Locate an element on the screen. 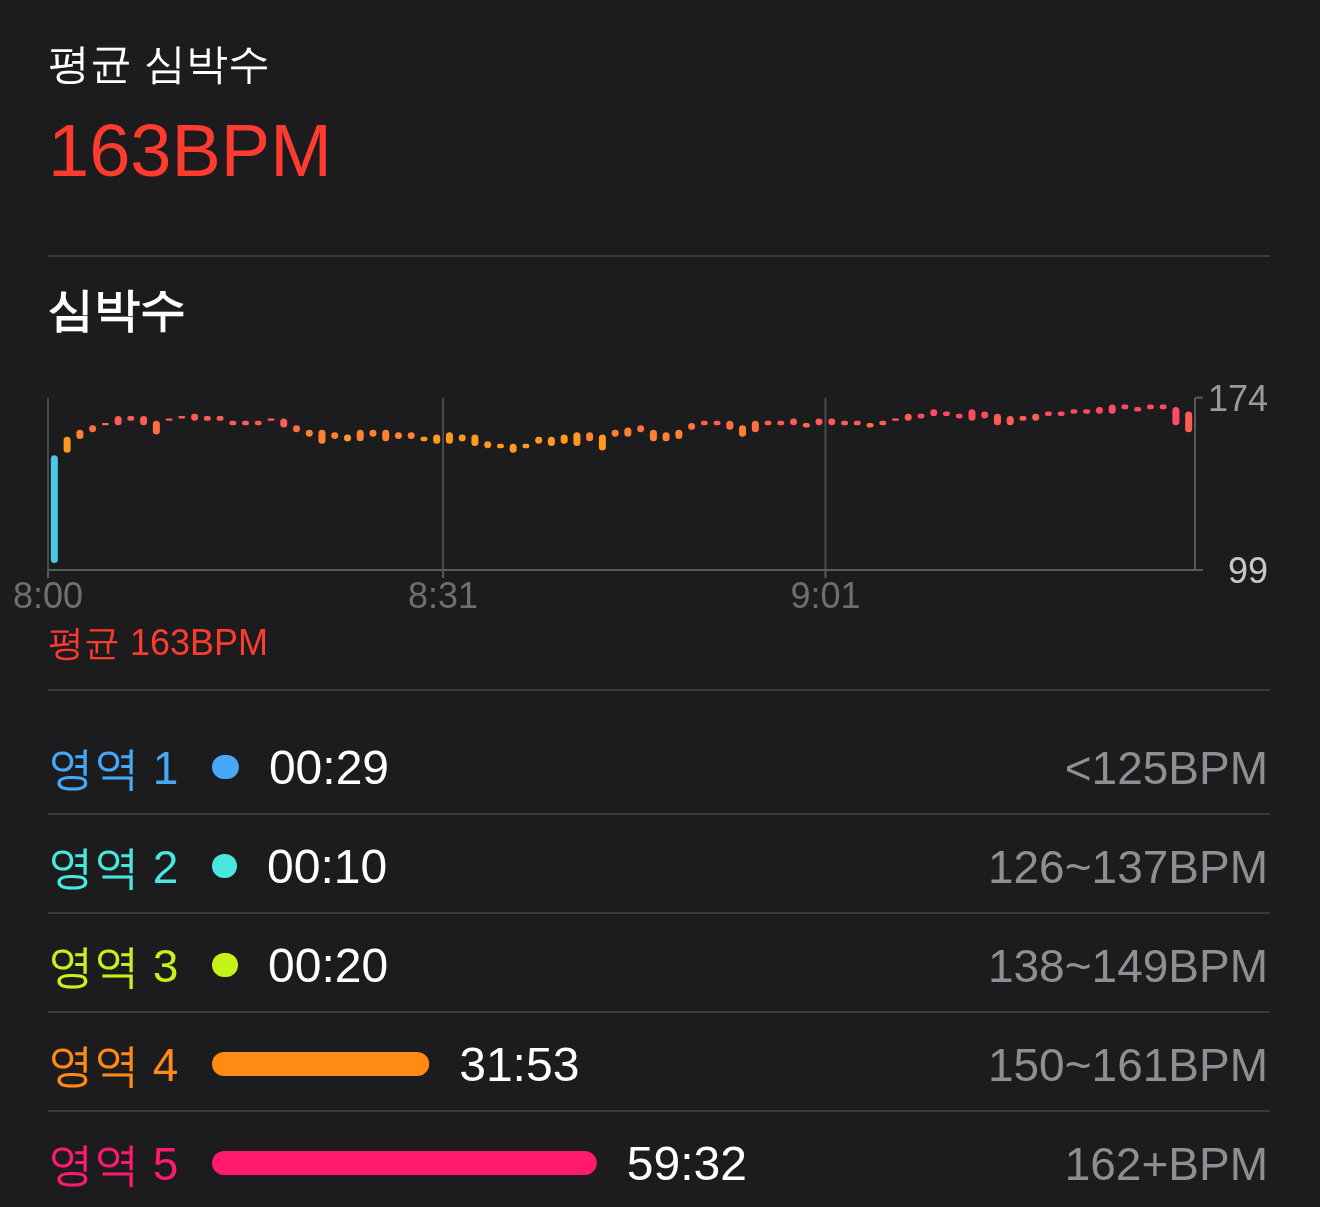 The height and width of the screenshot is (1207, 1320). y-tick-label: 영역 2 is located at coordinates (113, 867).